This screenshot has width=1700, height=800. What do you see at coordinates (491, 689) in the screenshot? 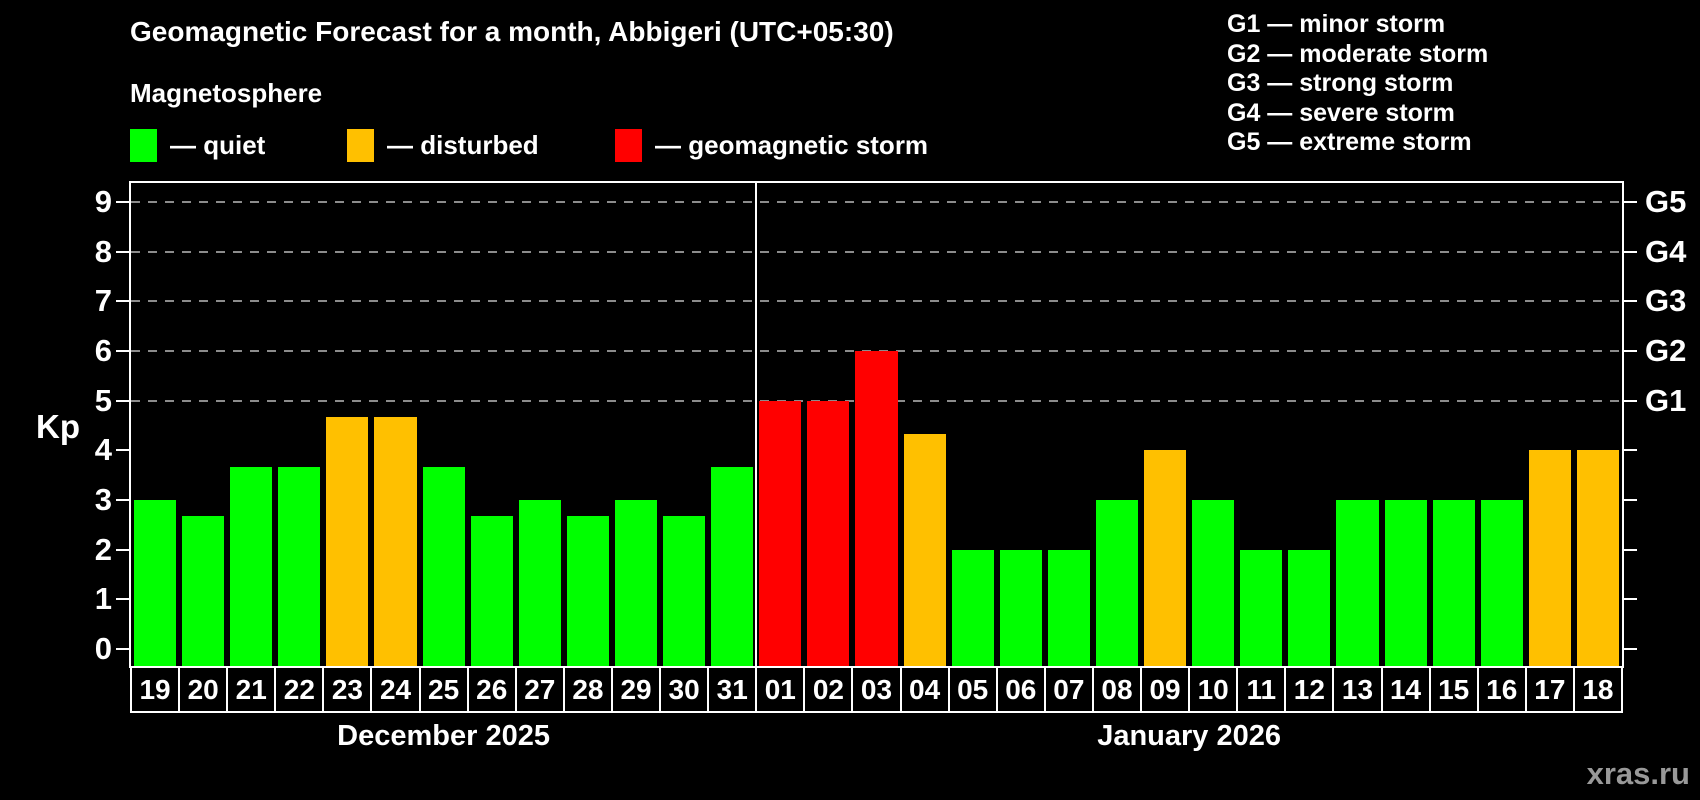
I see `day-label: 26` at bounding box center [491, 689].